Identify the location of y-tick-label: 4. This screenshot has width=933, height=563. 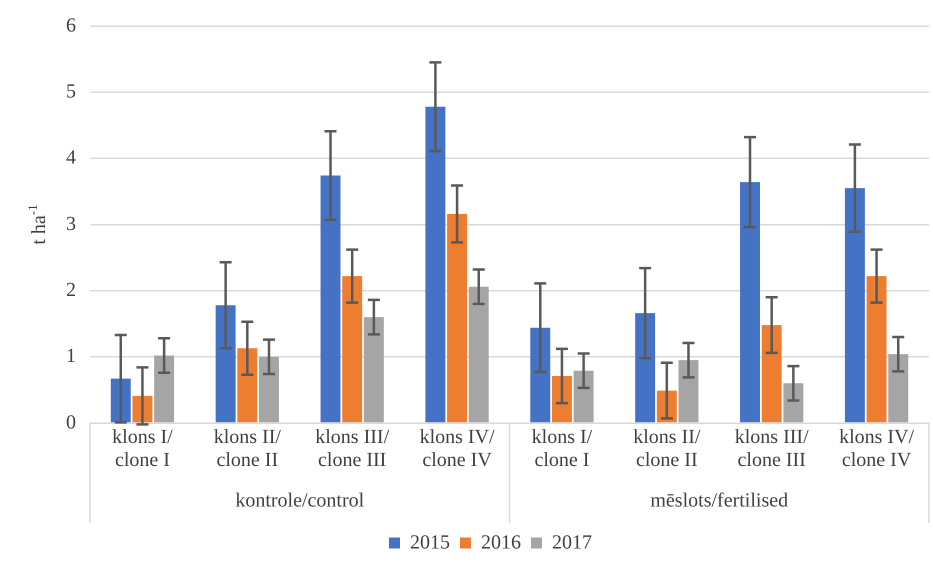
(71, 157).